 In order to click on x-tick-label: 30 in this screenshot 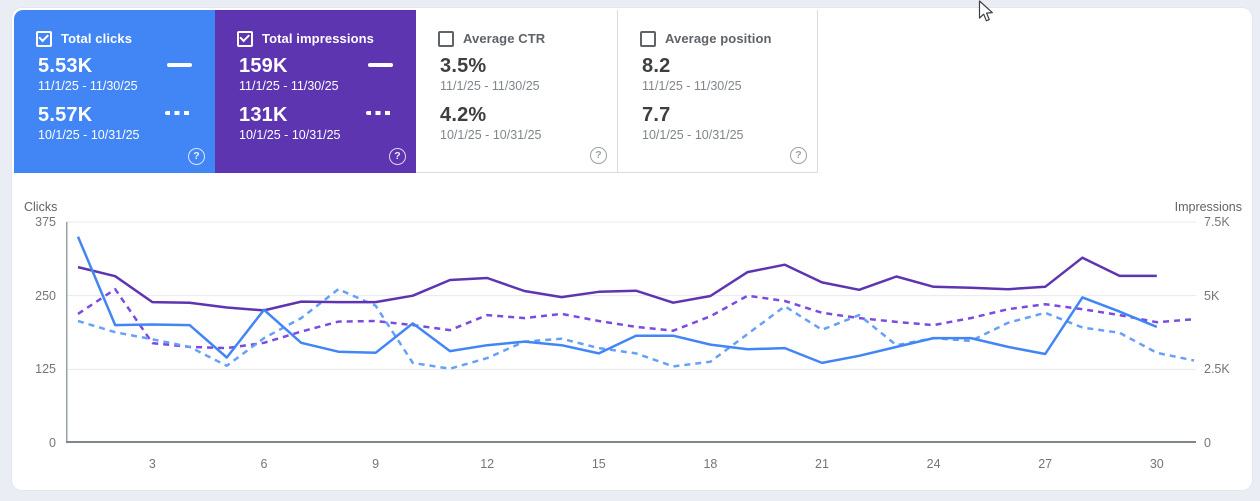, I will do `click(1156, 464)`.